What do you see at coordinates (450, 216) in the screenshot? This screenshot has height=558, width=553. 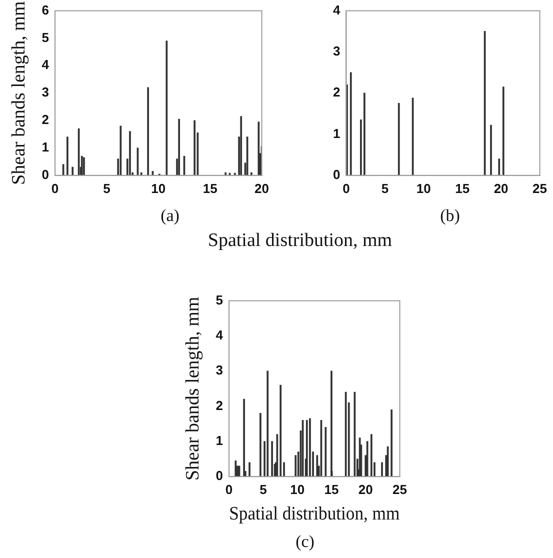 I see `text: (b)` at bounding box center [450, 216].